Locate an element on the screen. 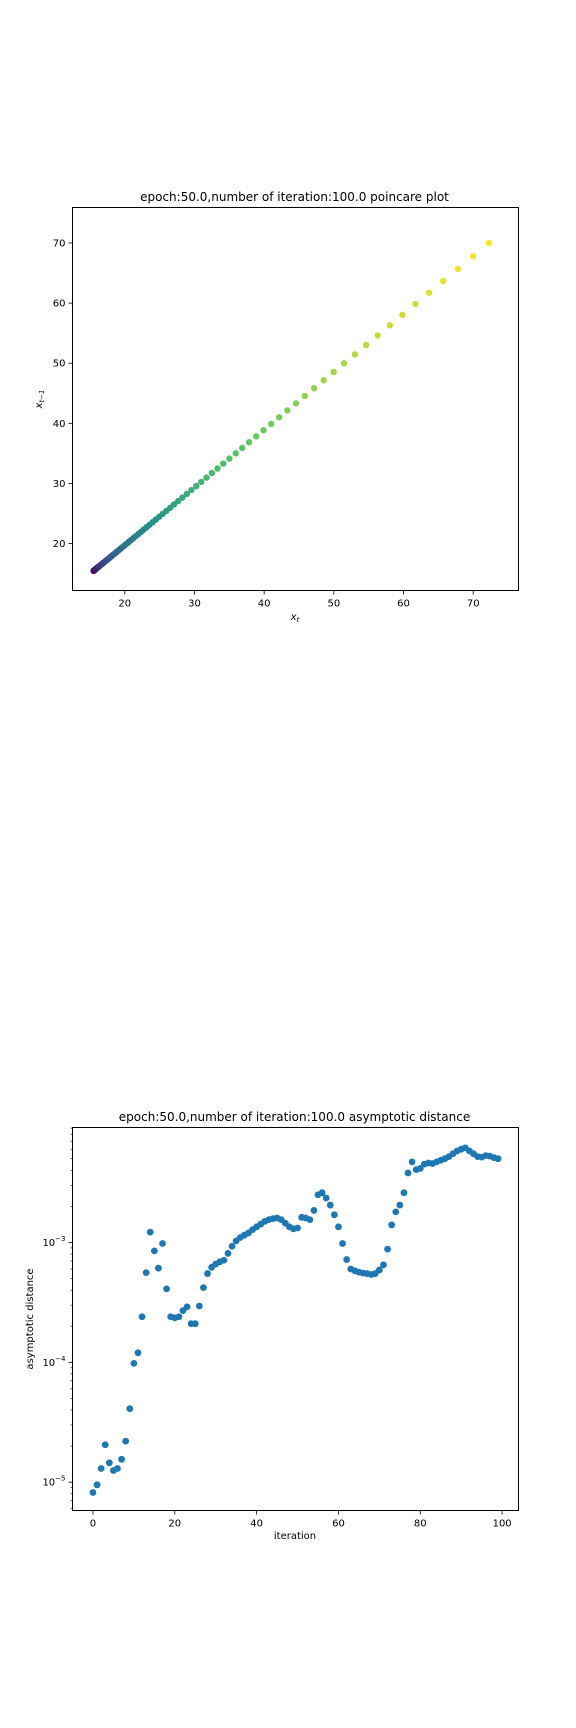  poincare-y-tick-label: 60 is located at coordinates (59, 304).